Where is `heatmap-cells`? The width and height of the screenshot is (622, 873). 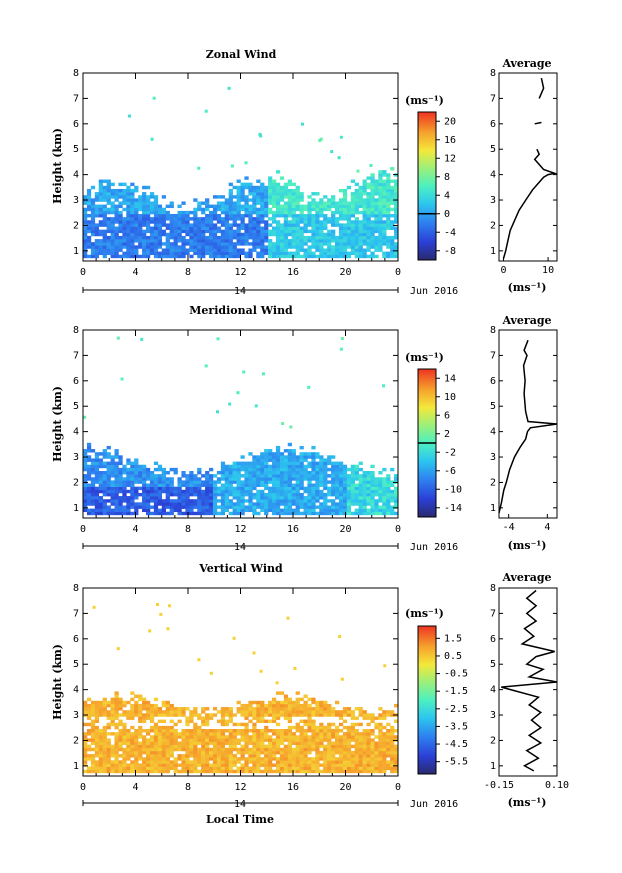
heatmap-cells is located at coordinates (241, 688).